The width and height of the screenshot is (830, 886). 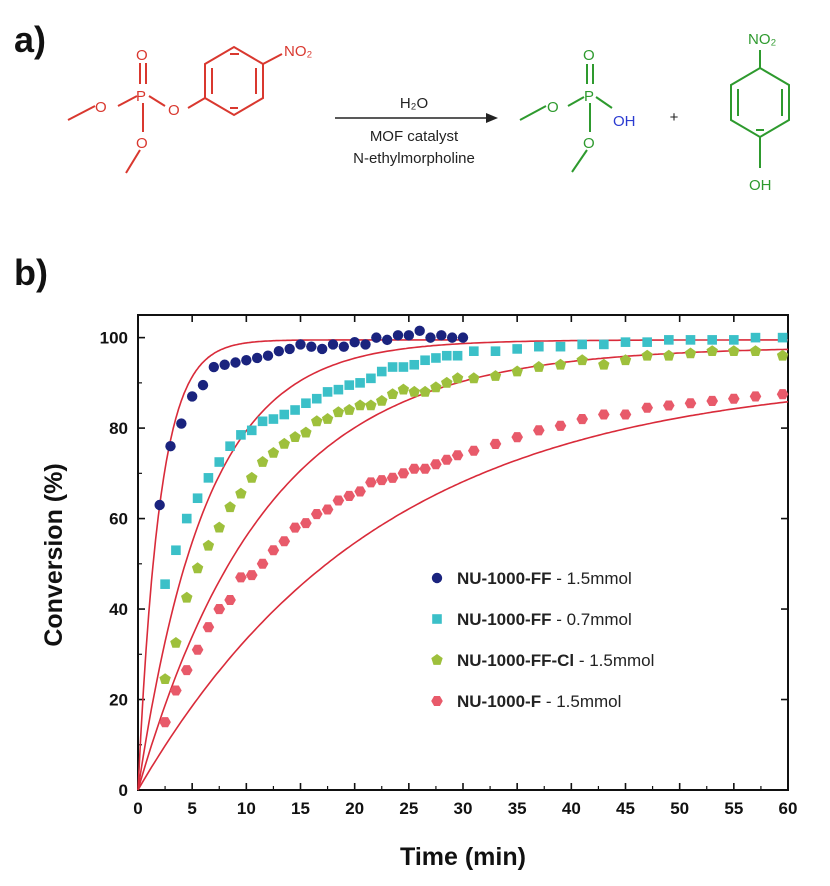 I want to click on legend-series-name: NU-1000-FF, so click(x=504, y=619).